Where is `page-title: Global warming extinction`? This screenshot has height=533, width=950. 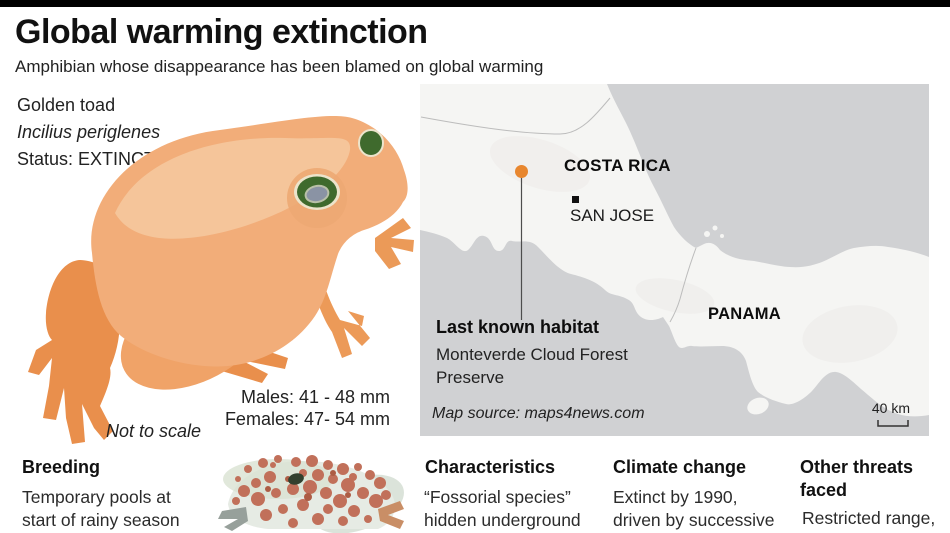 page-title: Global warming extinction is located at coordinates (221, 32).